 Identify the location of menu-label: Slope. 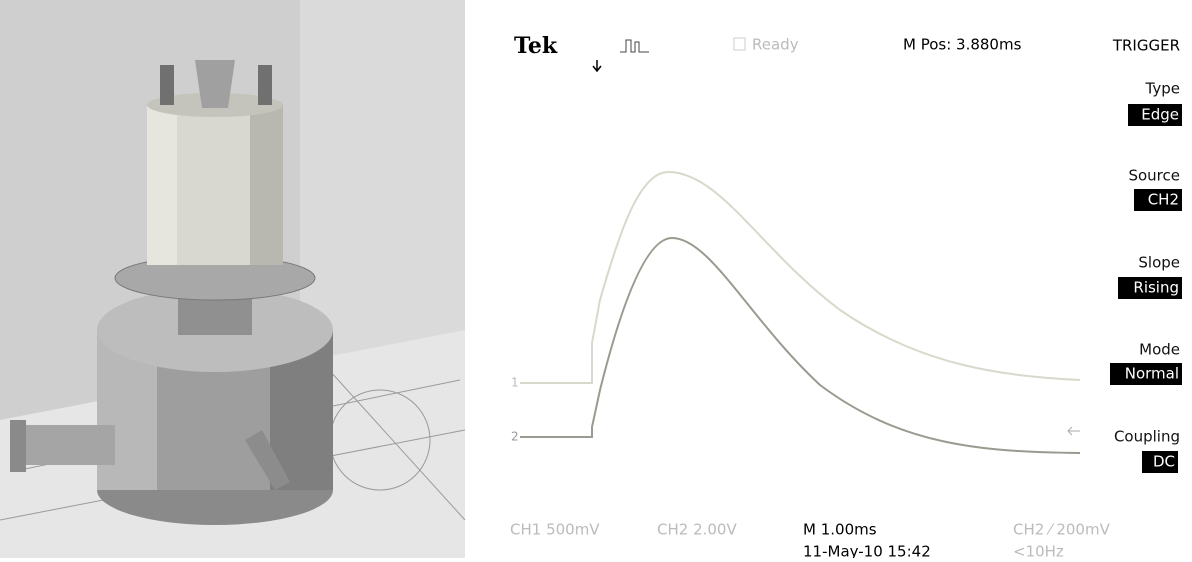
(1159, 263).